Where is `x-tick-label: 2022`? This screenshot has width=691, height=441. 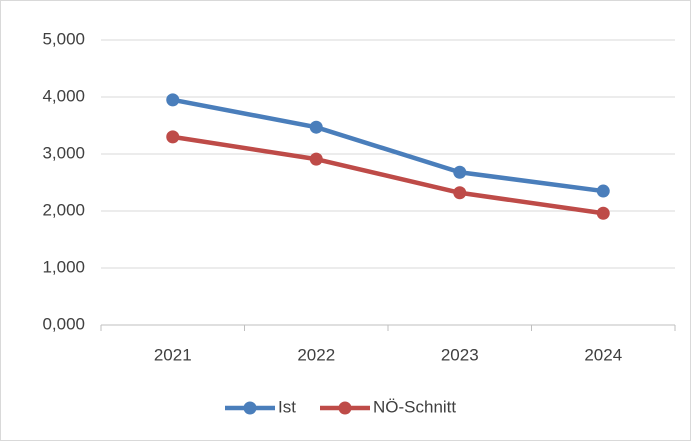
x-tick-label: 2022 is located at coordinates (316, 354).